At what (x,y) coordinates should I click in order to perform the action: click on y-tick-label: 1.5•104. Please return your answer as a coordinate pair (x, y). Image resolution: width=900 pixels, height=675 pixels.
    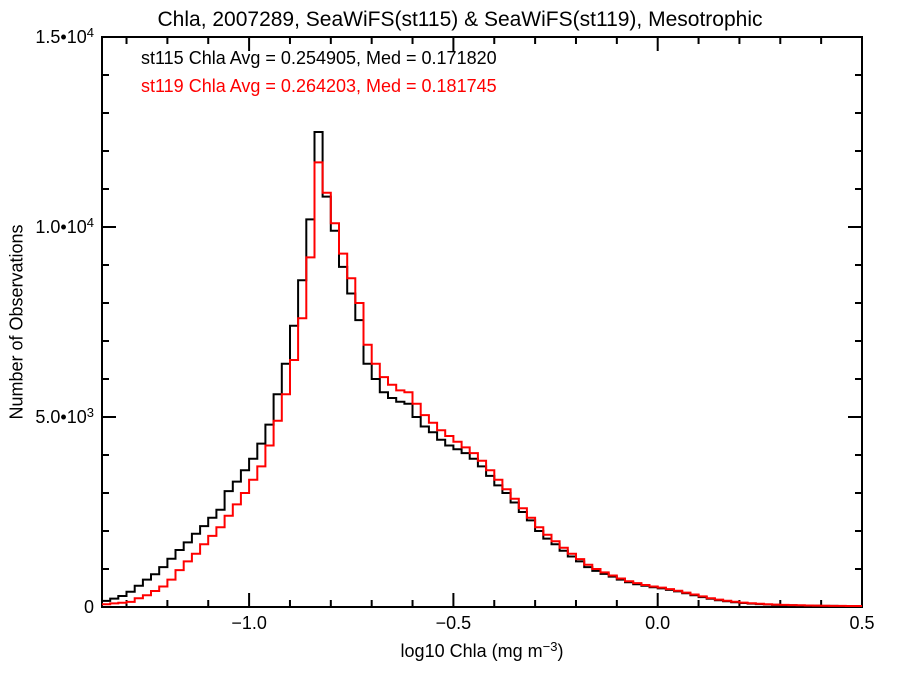
    Looking at the image, I should click on (64, 36).